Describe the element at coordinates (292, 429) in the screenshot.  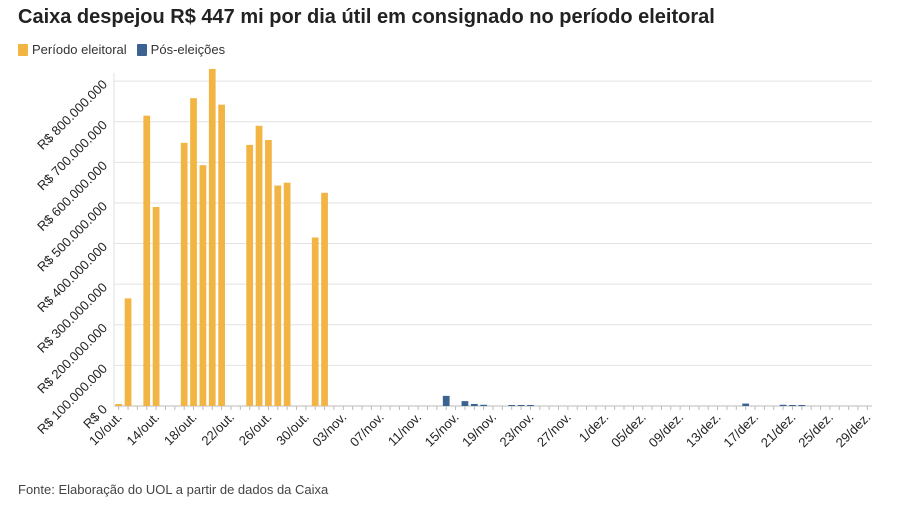
I see `x-tick-label: 30/out.` at that location.